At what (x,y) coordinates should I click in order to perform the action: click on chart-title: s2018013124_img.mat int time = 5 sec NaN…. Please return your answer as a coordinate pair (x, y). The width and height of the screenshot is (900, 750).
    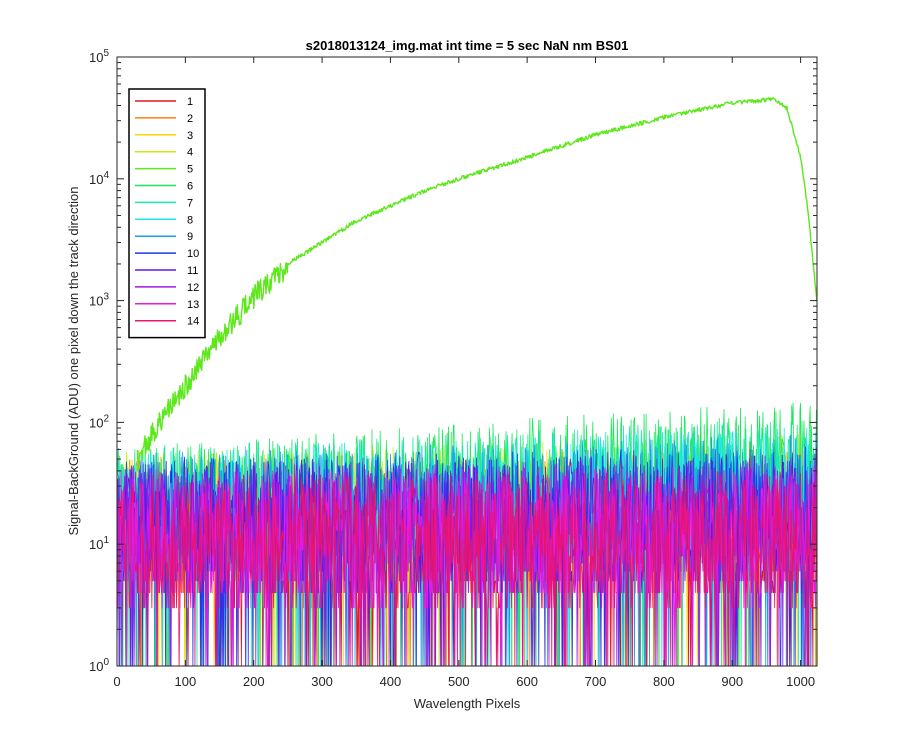
    Looking at the image, I should click on (467, 45).